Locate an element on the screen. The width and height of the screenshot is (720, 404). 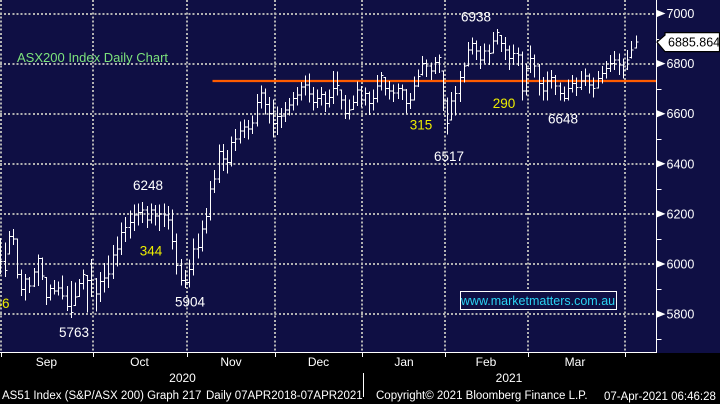
svg-text: 07-Apr-2021 06:46:28 is located at coordinates (660, 397).